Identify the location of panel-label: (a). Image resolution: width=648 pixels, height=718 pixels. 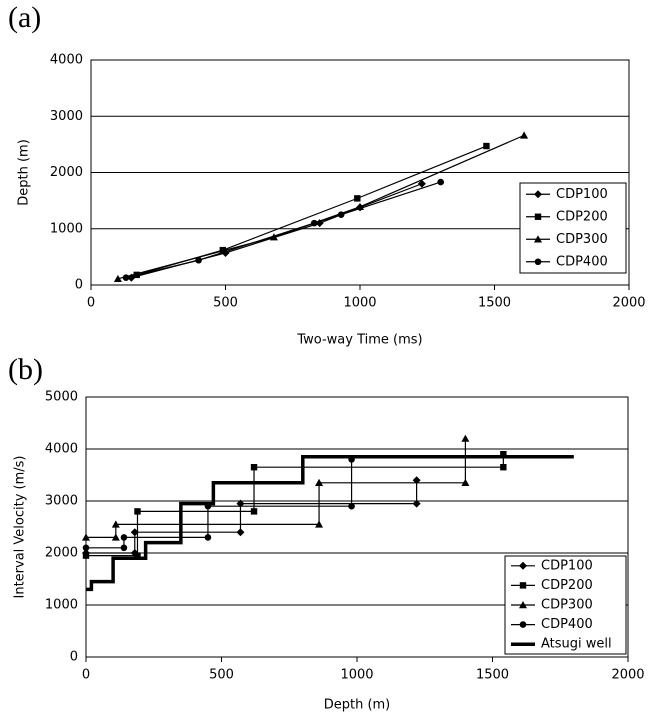
(24, 17).